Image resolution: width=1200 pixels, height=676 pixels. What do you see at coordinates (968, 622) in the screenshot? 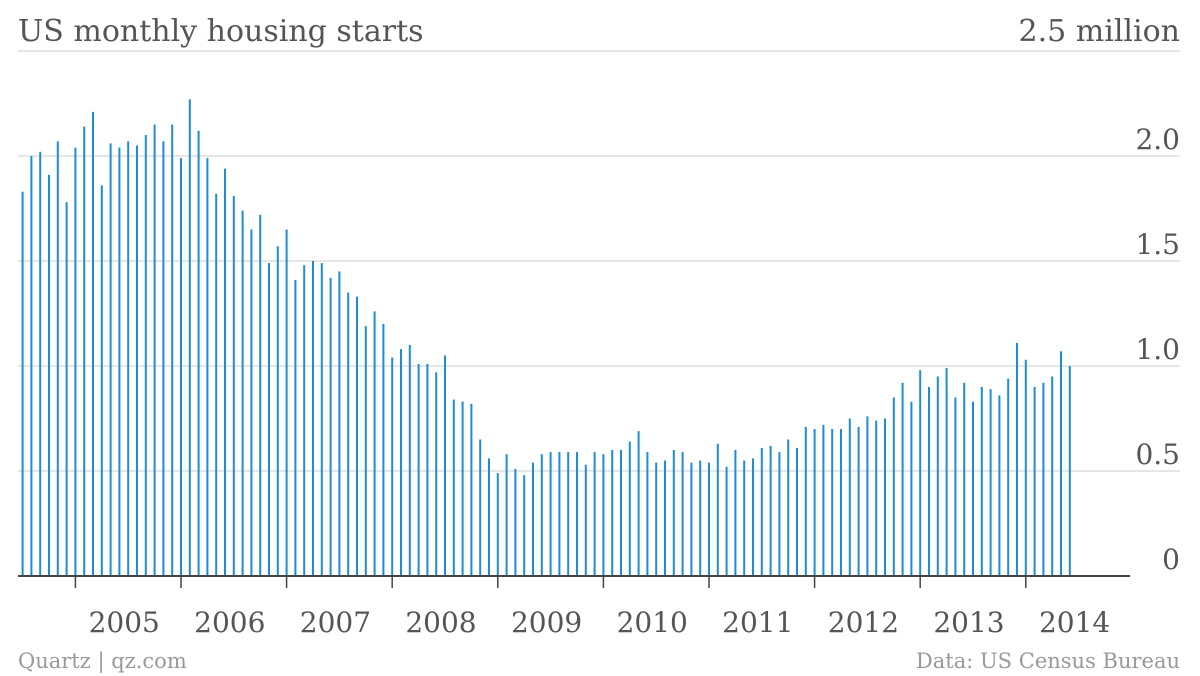
I see `x-tick-label: 2013` at bounding box center [968, 622].